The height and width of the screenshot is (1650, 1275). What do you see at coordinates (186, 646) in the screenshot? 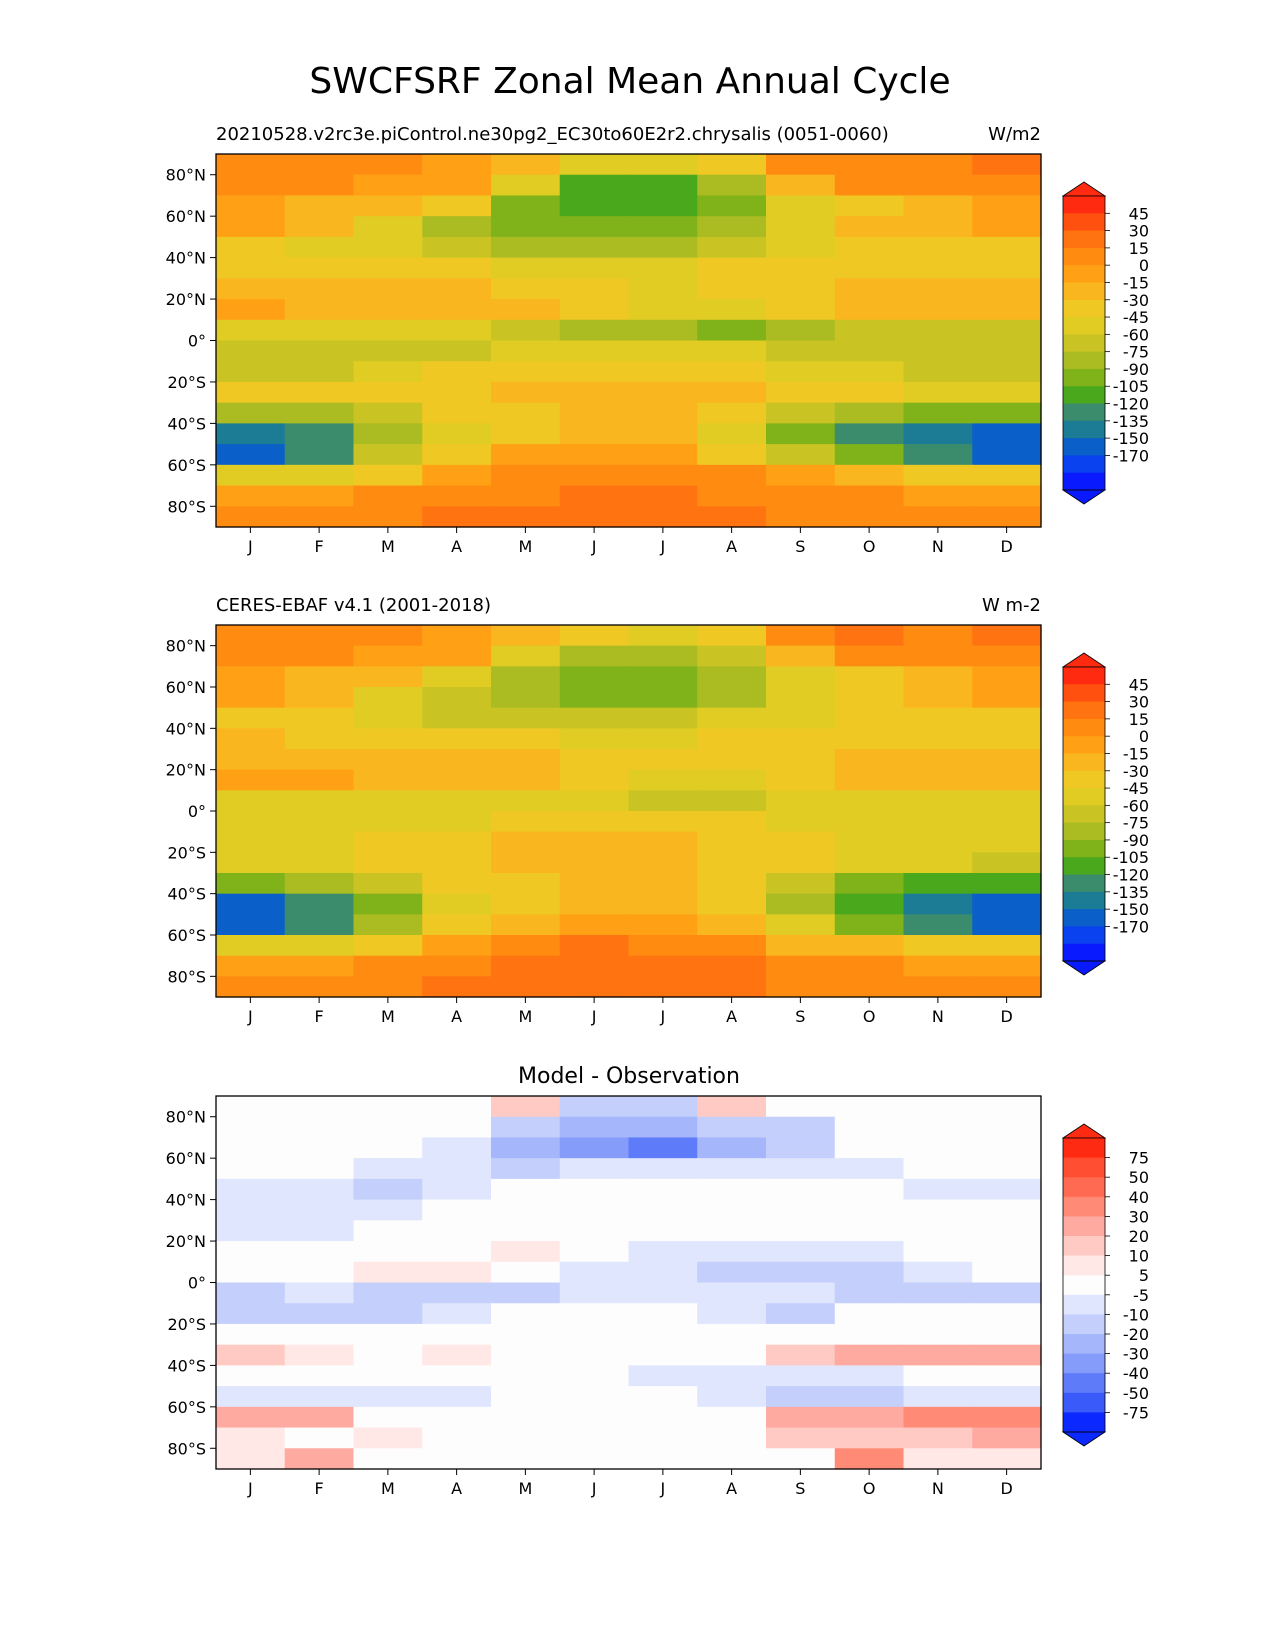
I see `obs-y-tick-label: 80°N` at bounding box center [186, 646].